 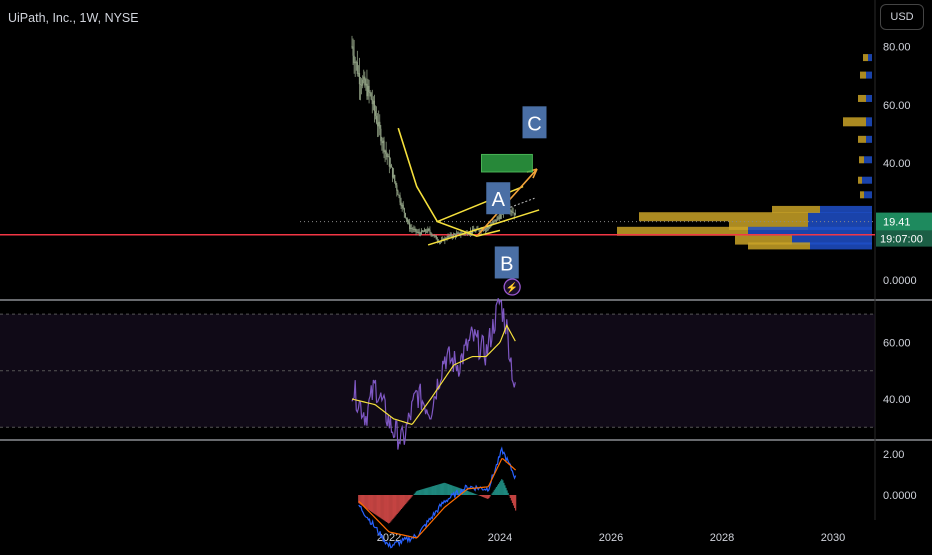 I want to click on time-tick-label: 2028, so click(x=722, y=538).